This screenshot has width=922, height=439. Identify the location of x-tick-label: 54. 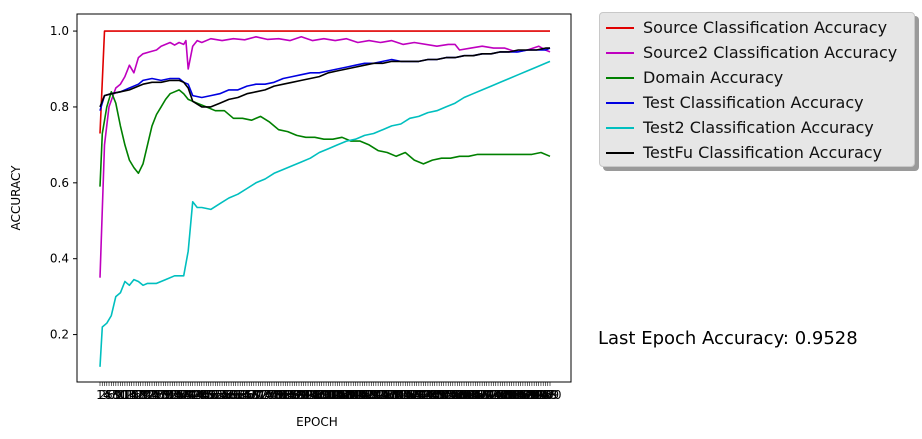
(219, 395).